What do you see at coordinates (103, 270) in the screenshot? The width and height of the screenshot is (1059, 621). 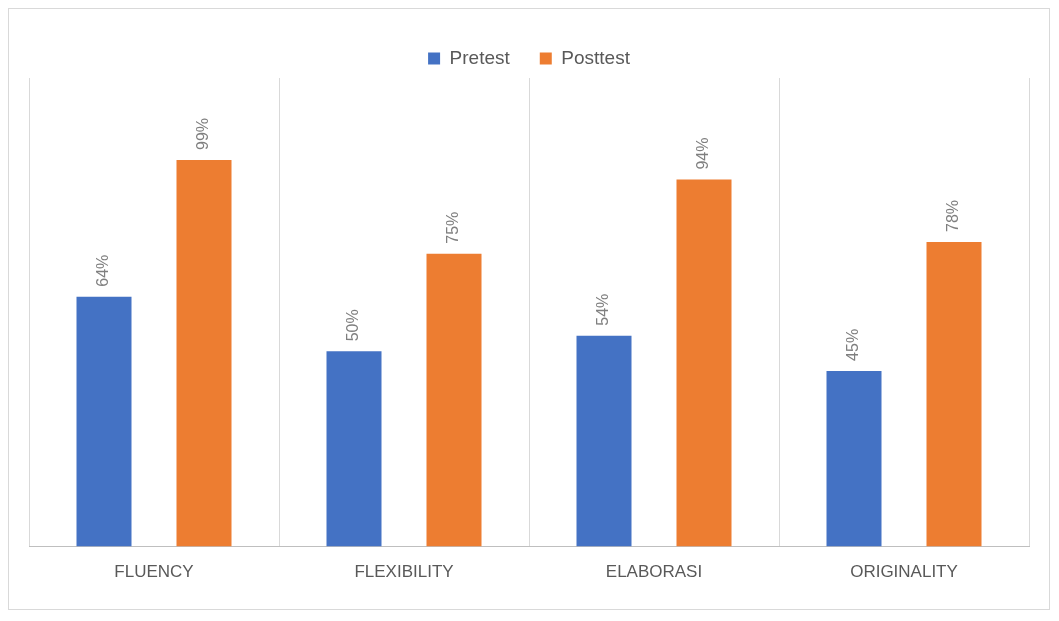 I see `data-label: 64%` at bounding box center [103, 270].